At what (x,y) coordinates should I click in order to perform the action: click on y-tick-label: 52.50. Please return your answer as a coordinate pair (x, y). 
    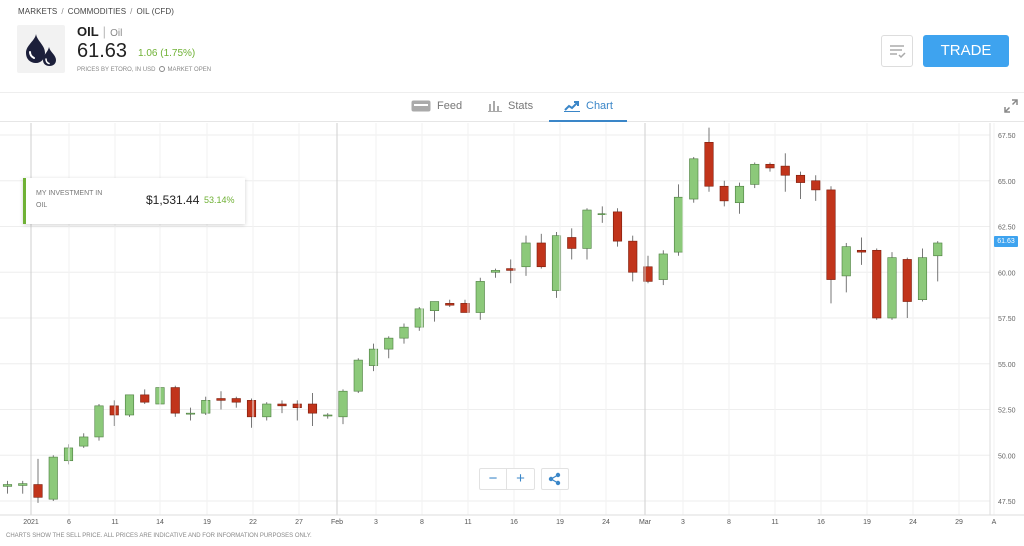
    Looking at the image, I should click on (1007, 411).